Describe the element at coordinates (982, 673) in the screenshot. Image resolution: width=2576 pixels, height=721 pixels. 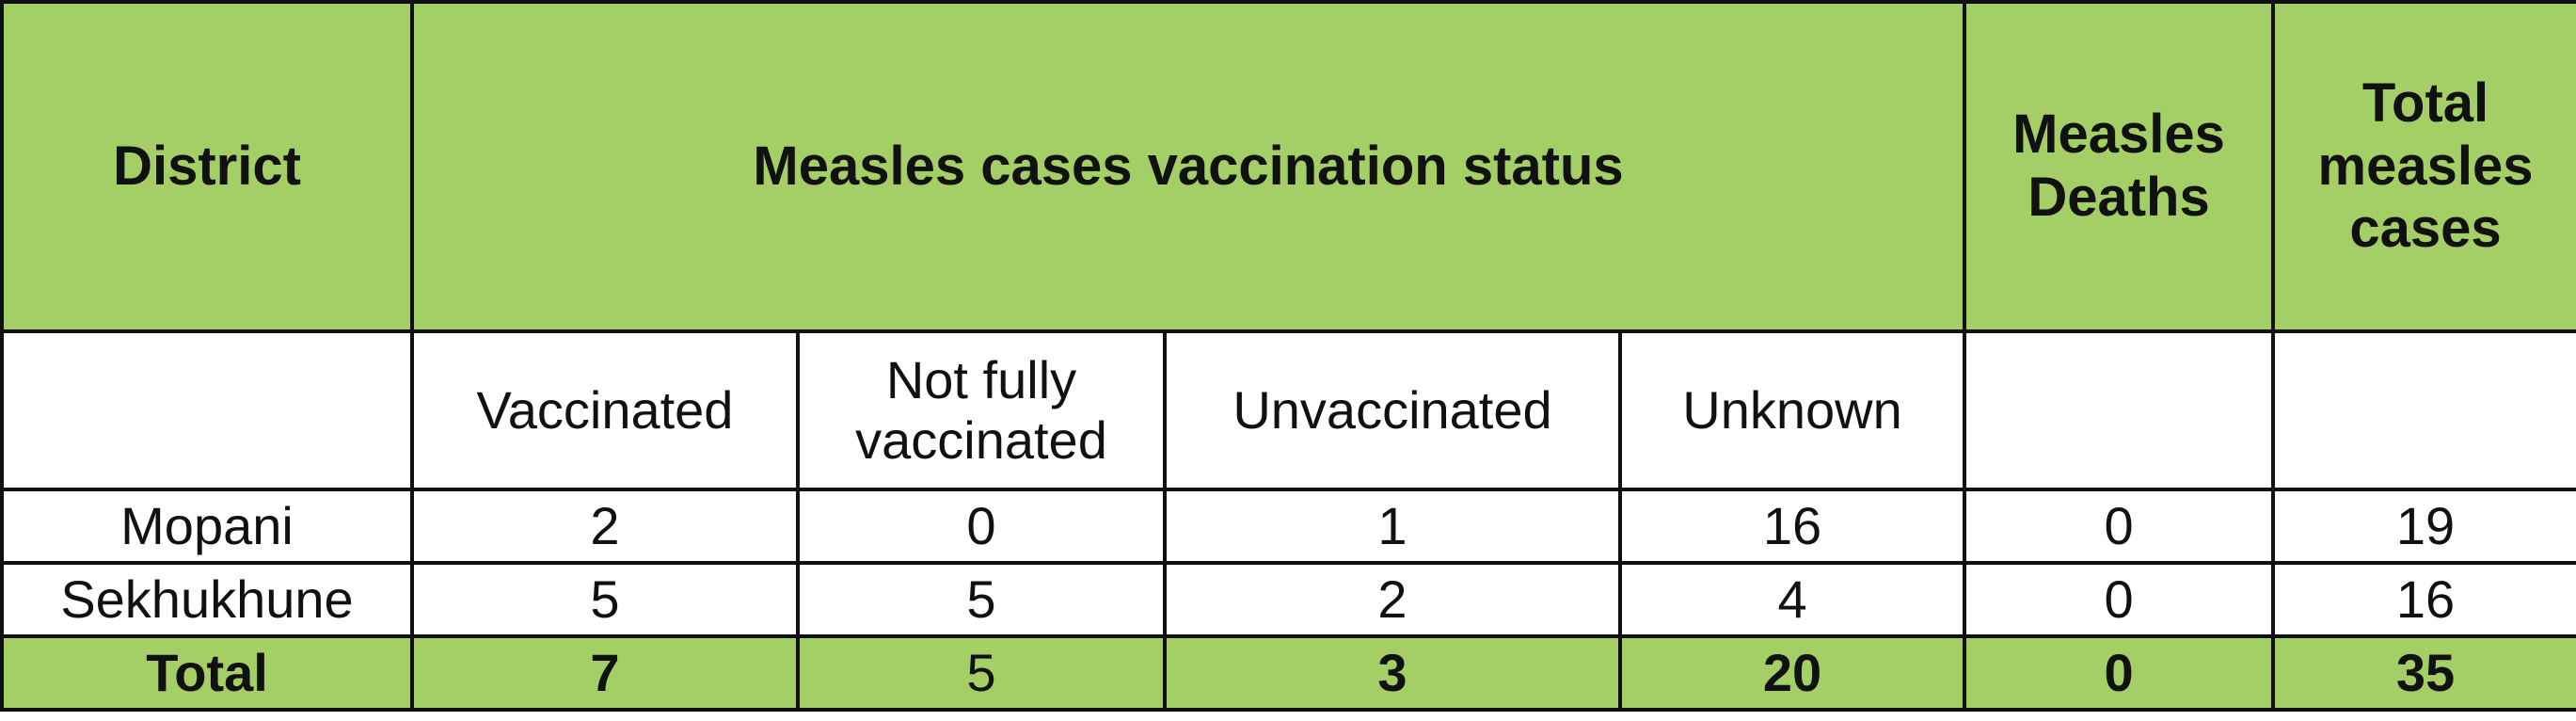
I see `total-not-fully-vaccinated: 5` at that location.